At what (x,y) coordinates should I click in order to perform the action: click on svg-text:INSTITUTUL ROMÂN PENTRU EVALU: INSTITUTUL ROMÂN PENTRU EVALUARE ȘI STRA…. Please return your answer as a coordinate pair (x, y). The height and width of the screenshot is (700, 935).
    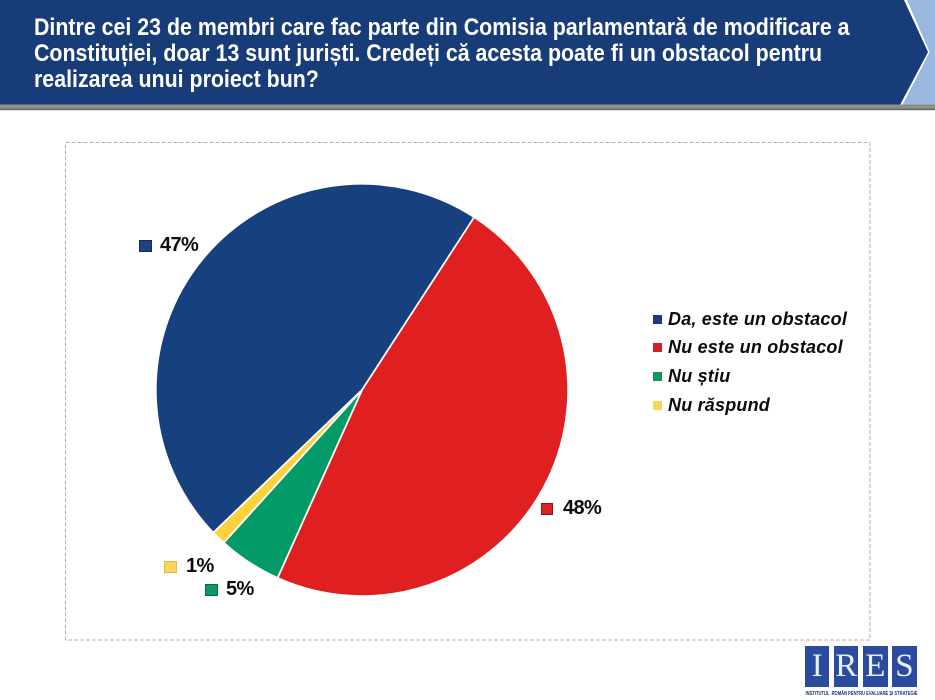
    Looking at the image, I should click on (862, 693).